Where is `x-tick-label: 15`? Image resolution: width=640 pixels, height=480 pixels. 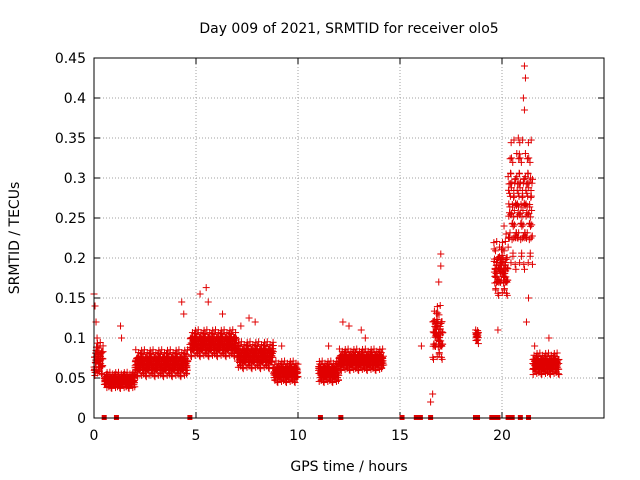 x-tick-label: 15 is located at coordinates (400, 436).